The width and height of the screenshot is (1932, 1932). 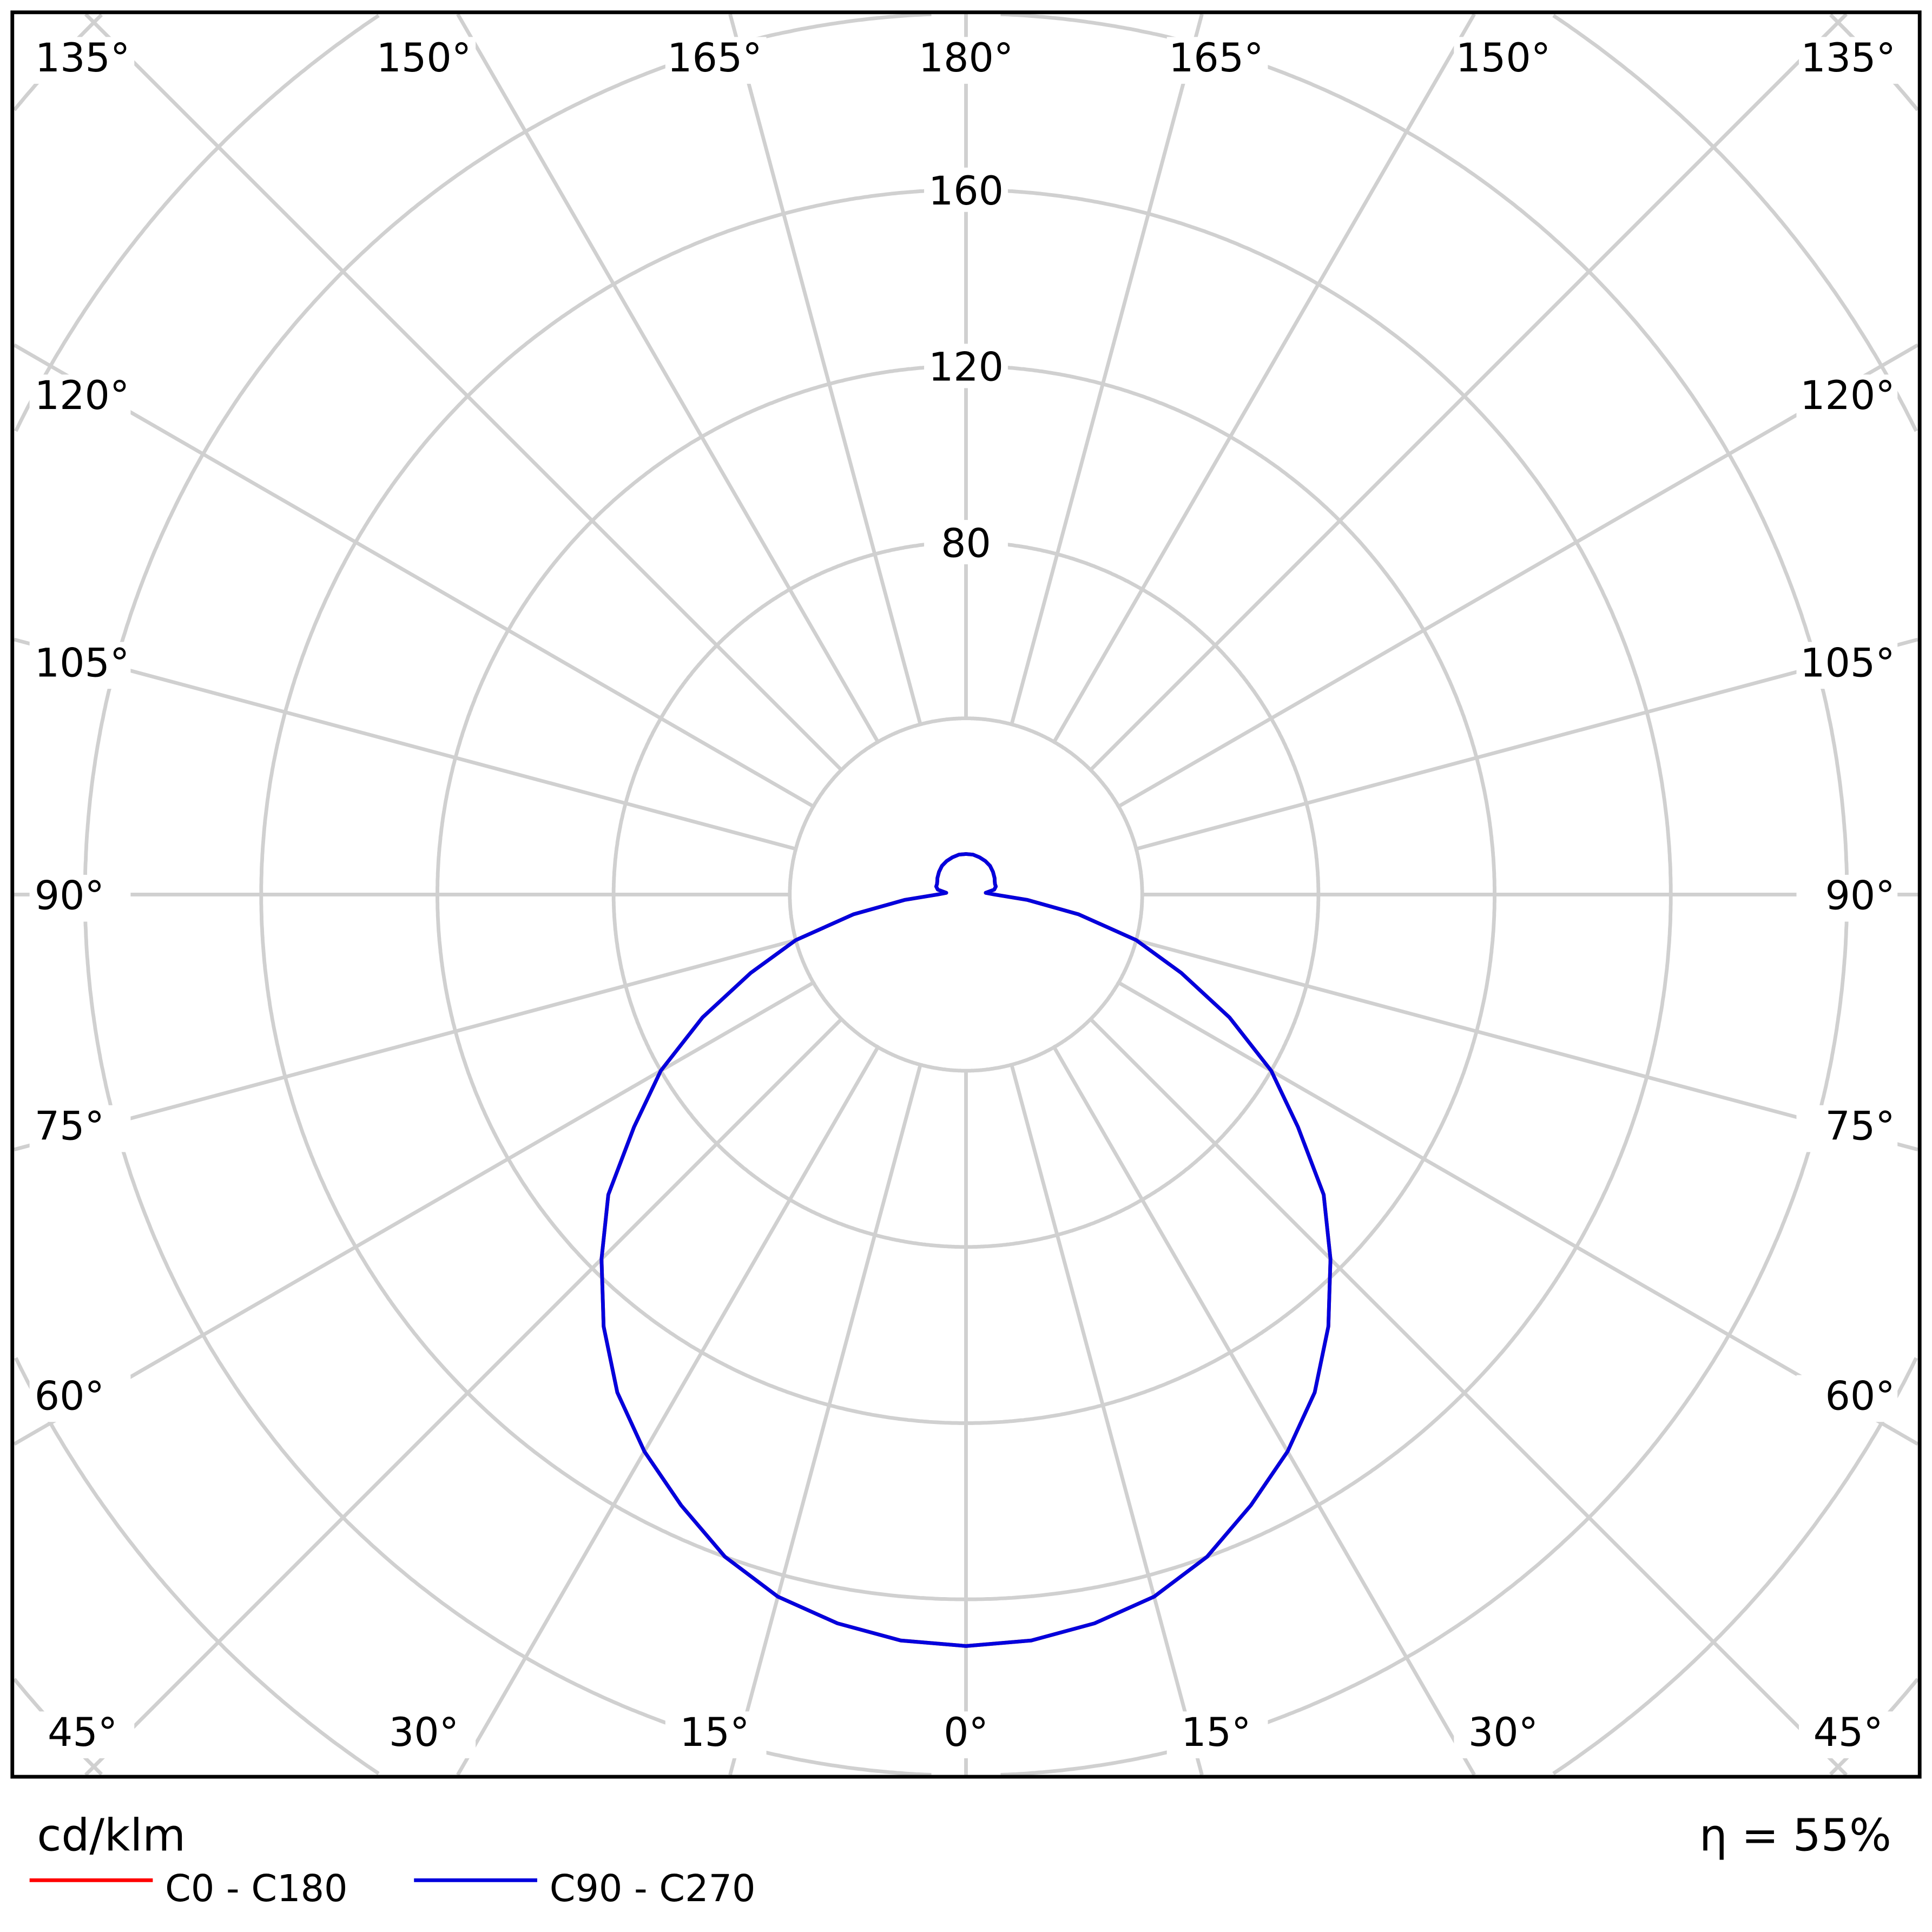 I want to click on legend-label-c90-c270: C90 - C270, so click(x=653, y=1889).